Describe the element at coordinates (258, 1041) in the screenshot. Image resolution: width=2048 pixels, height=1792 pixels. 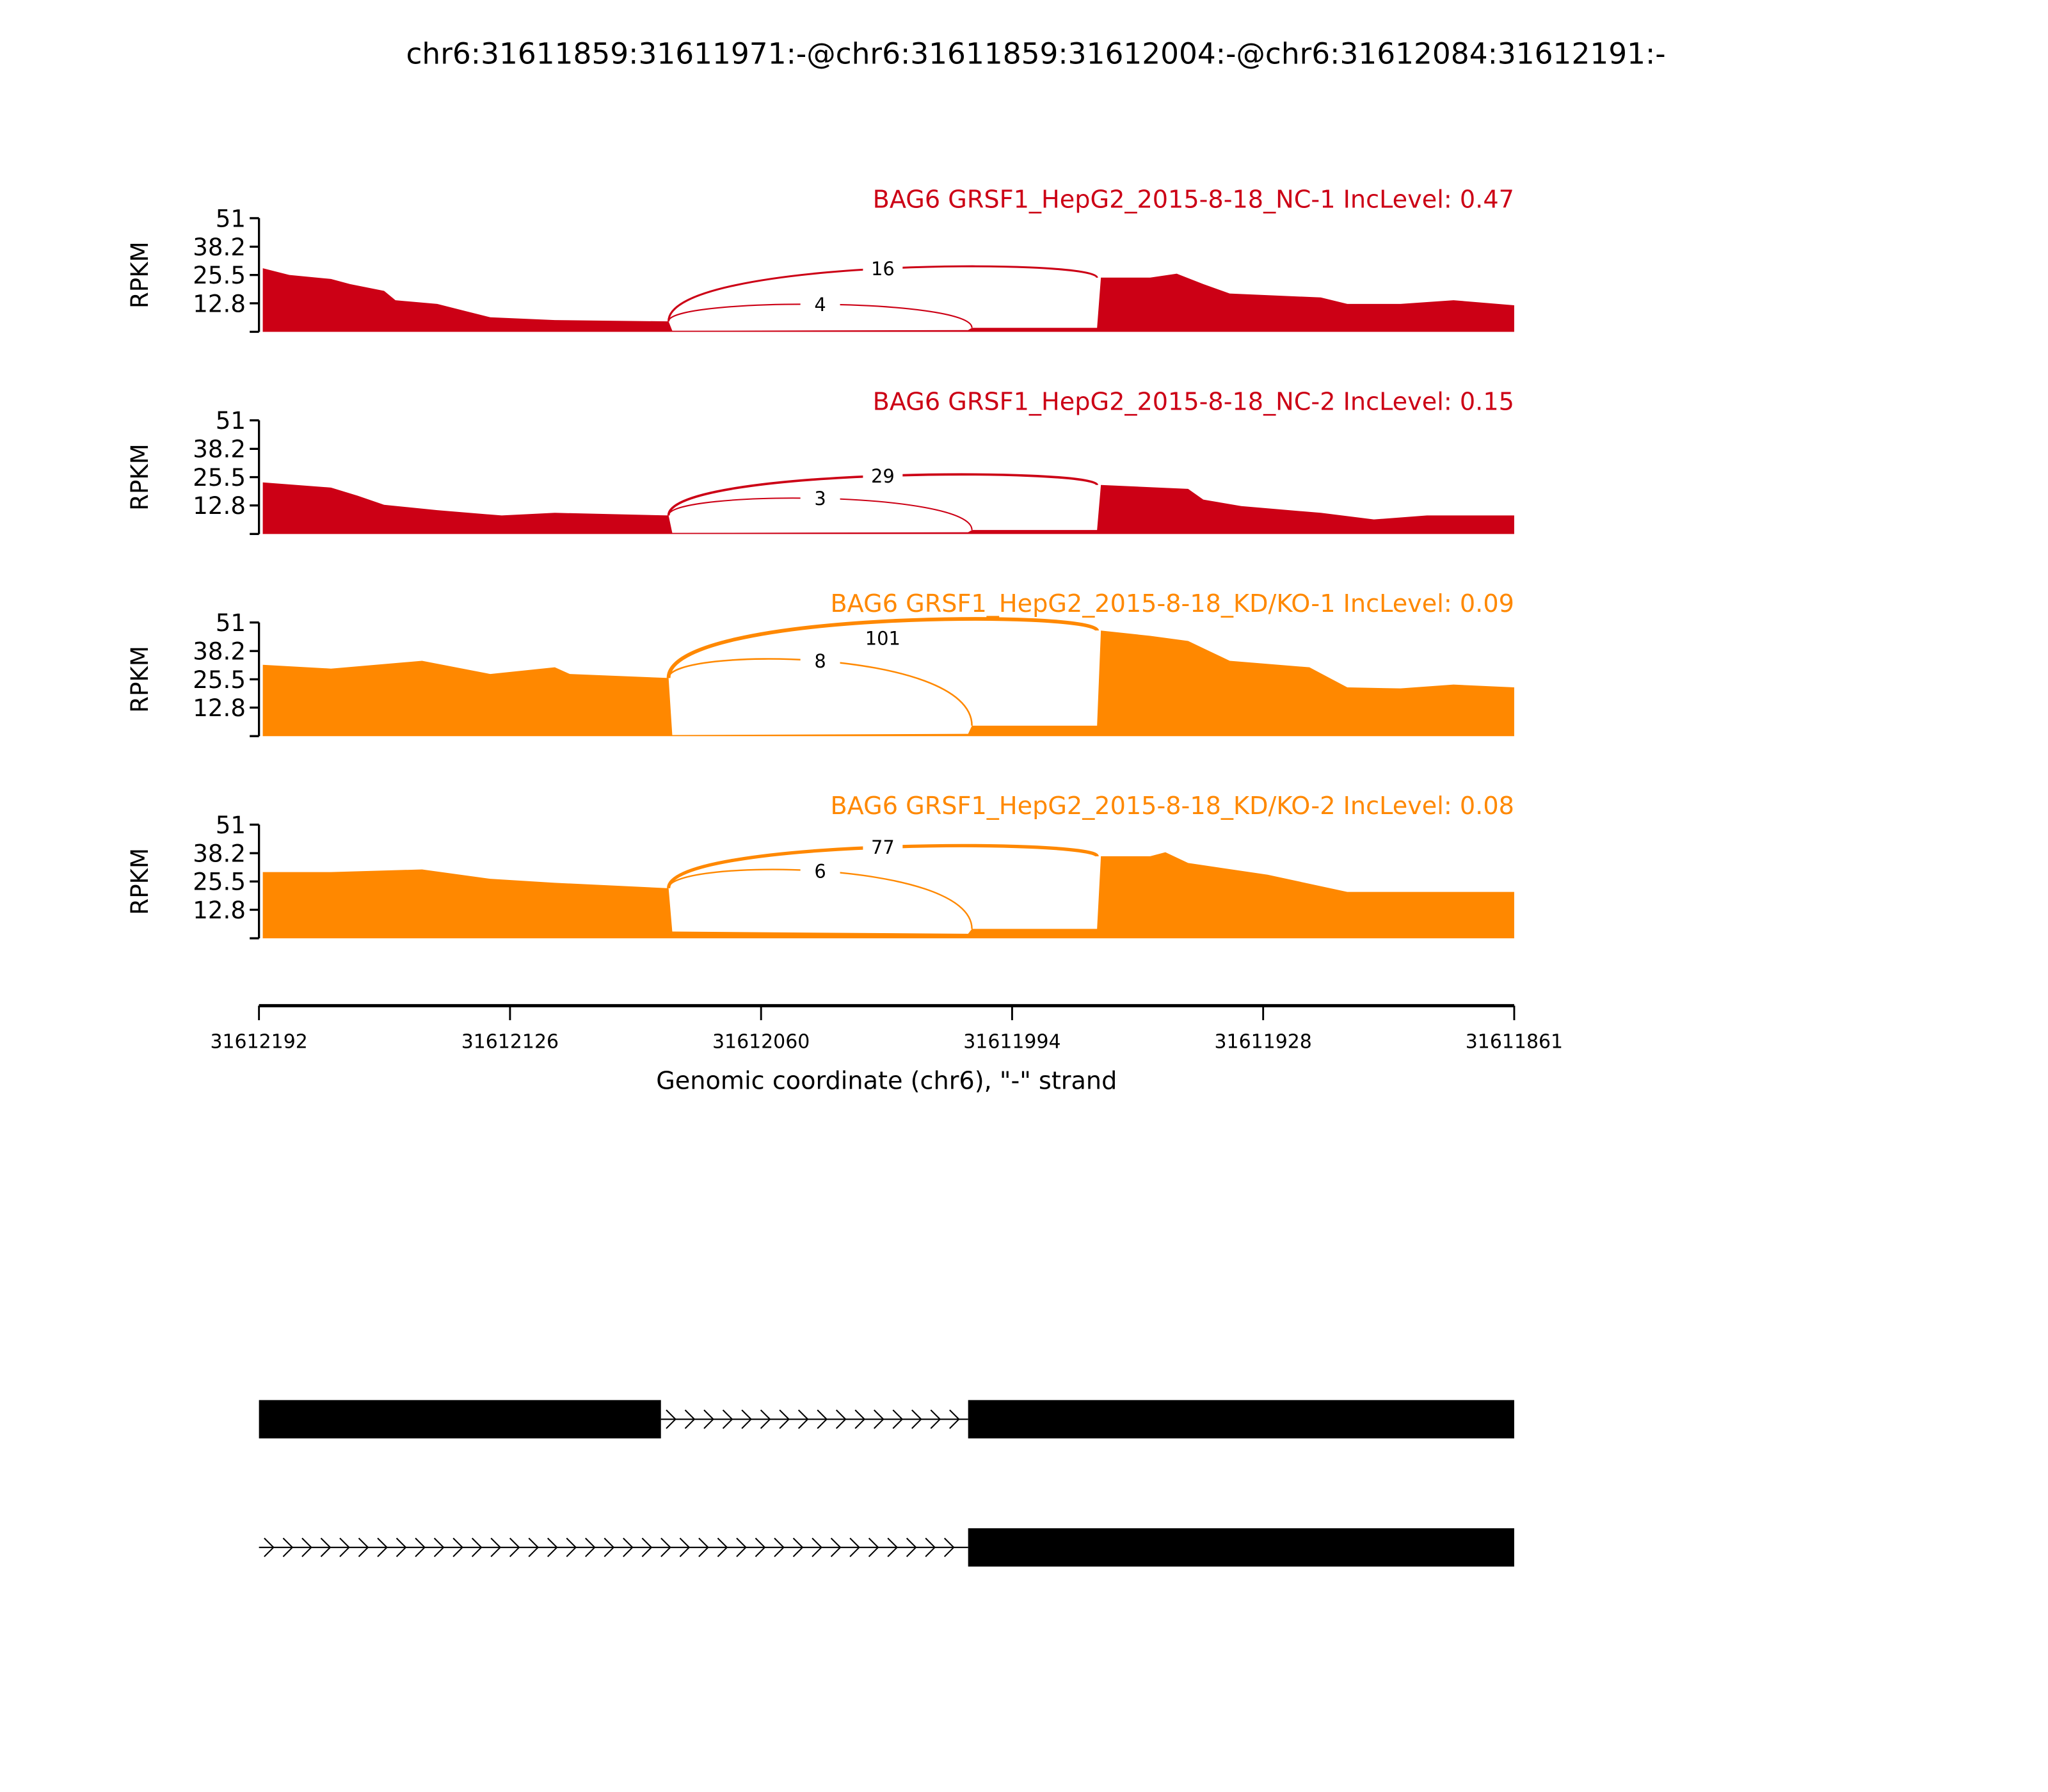
I see `x-tick-label: 31612192` at that location.